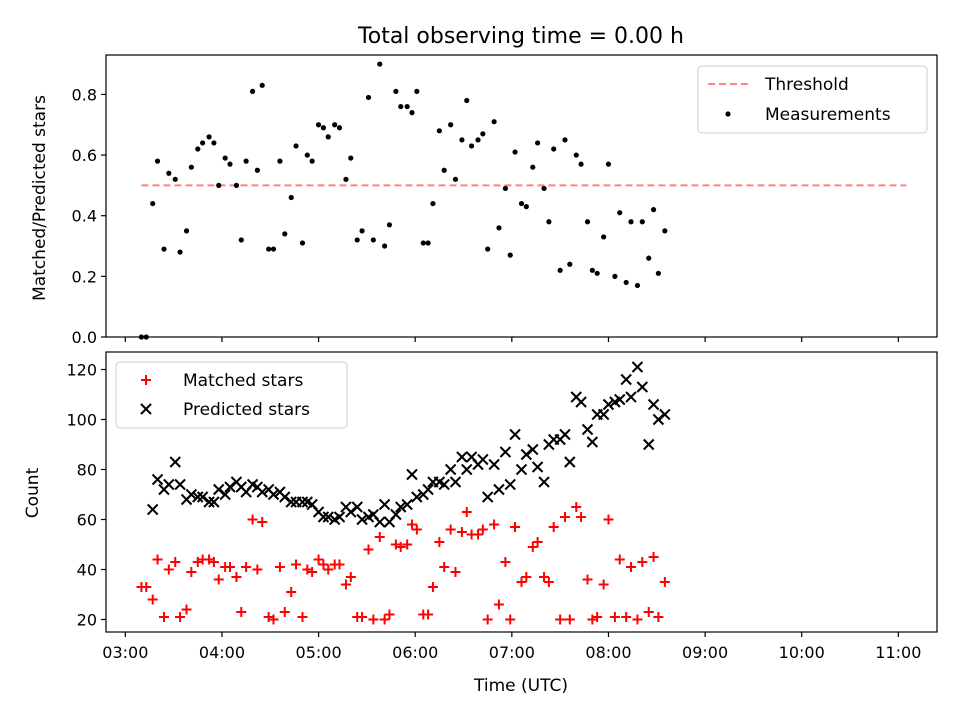 The width and height of the screenshot is (960, 720). What do you see at coordinates (81, 370) in the screenshot?
I see `y-tick-label: 120` at bounding box center [81, 370].